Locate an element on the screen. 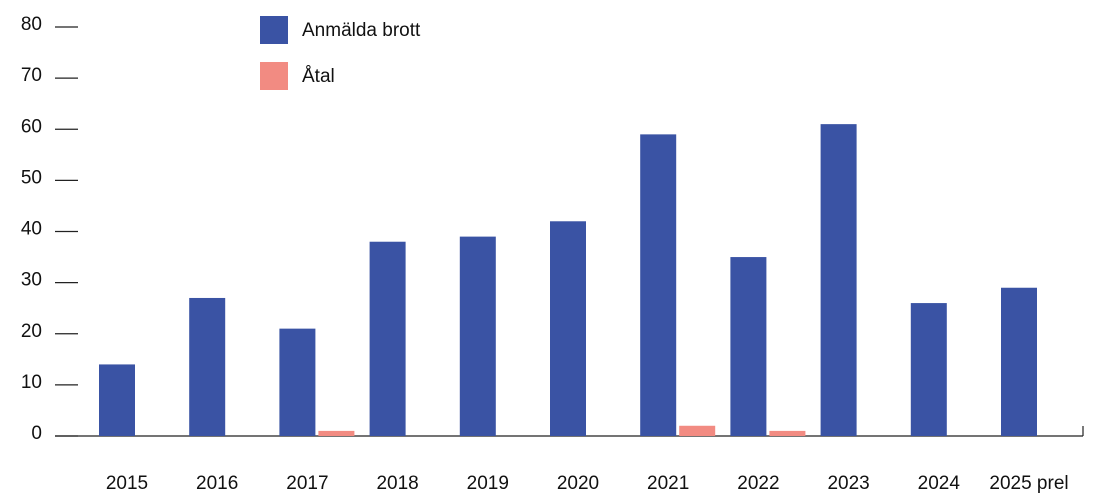 The image size is (1101, 493). x-tick-label: 2016 is located at coordinates (217, 483).